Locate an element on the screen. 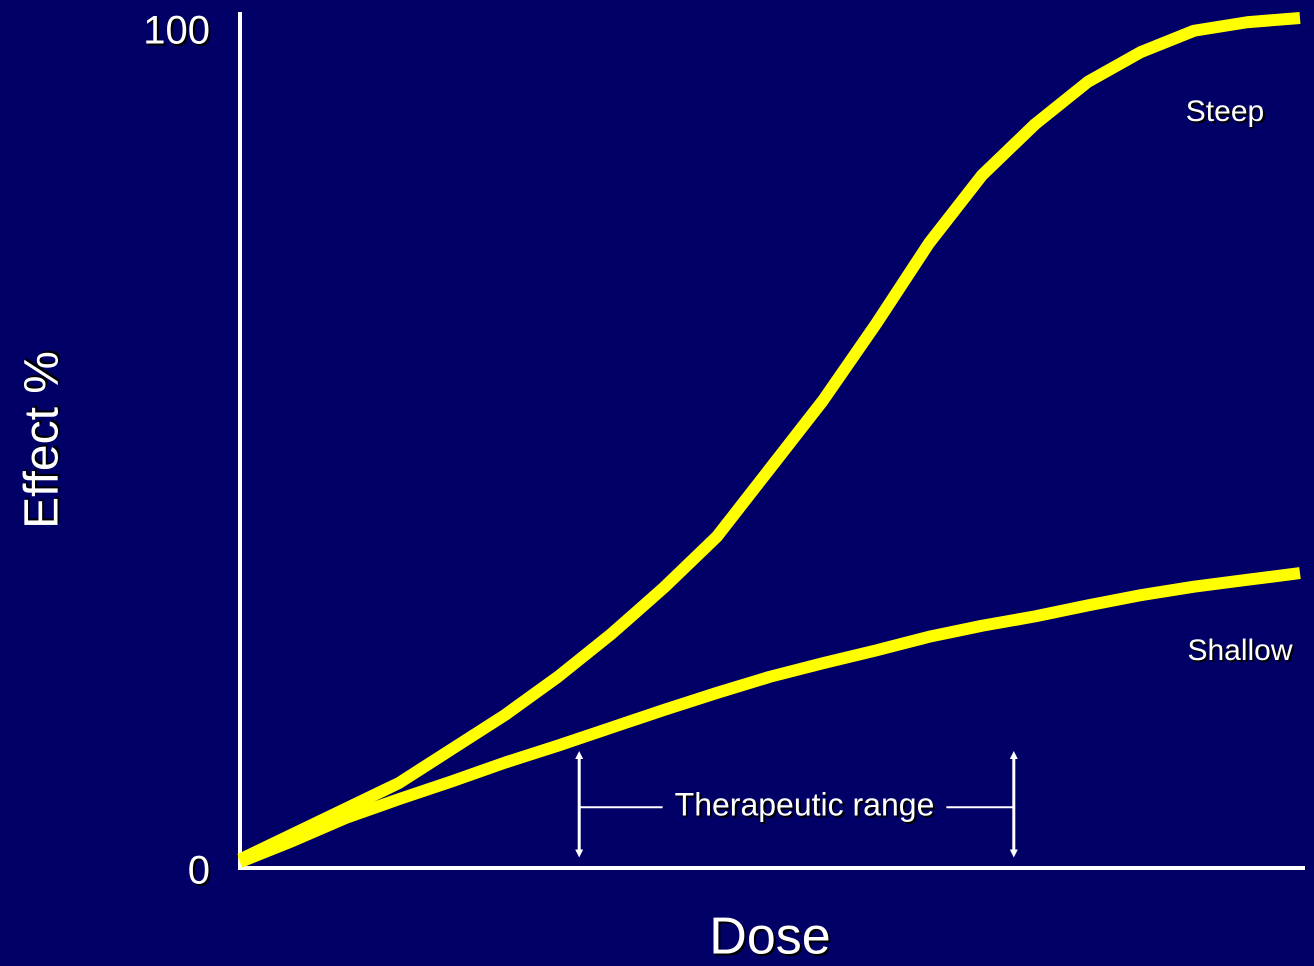  x-axis-label: Dose is located at coordinates (769, 937).